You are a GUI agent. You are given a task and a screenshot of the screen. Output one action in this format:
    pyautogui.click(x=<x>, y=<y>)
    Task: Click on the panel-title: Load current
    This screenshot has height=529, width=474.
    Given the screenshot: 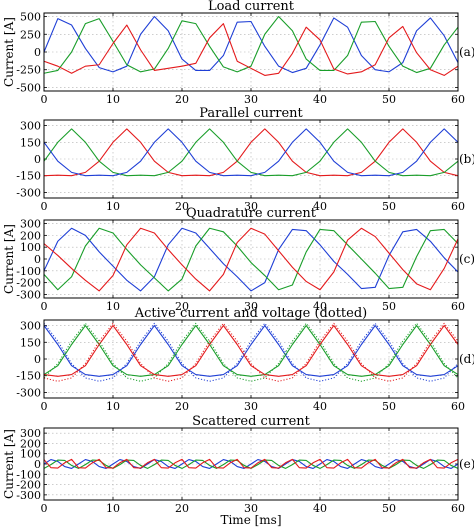 What is the action you would take?
    pyautogui.click(x=251, y=7)
    